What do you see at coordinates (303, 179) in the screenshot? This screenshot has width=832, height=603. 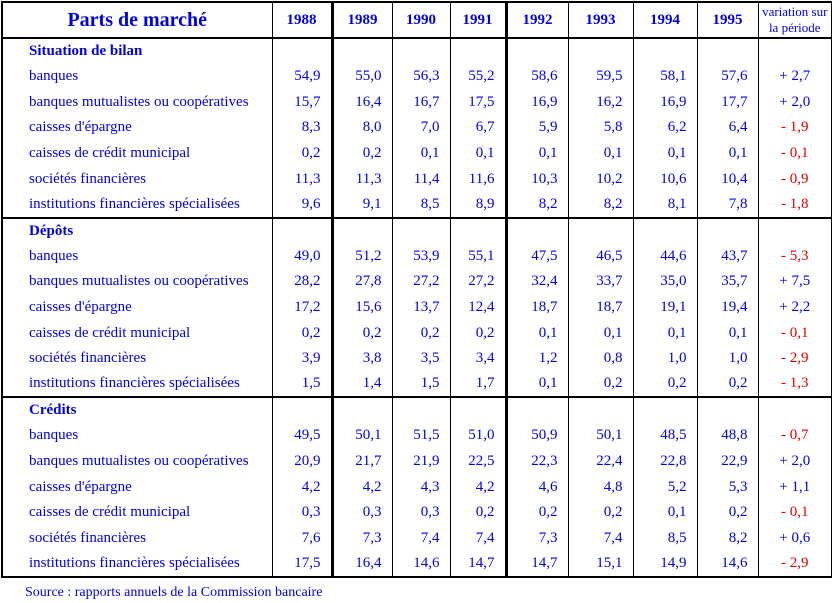 I see `value-cell: 11,3` at bounding box center [303, 179].